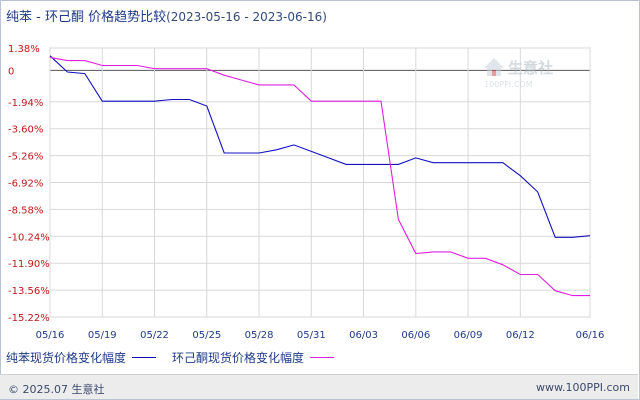 The height and width of the screenshot is (400, 640). What do you see at coordinates (25, 130) in the screenshot?
I see `y-tick-label: -3.60%` at bounding box center [25, 130].